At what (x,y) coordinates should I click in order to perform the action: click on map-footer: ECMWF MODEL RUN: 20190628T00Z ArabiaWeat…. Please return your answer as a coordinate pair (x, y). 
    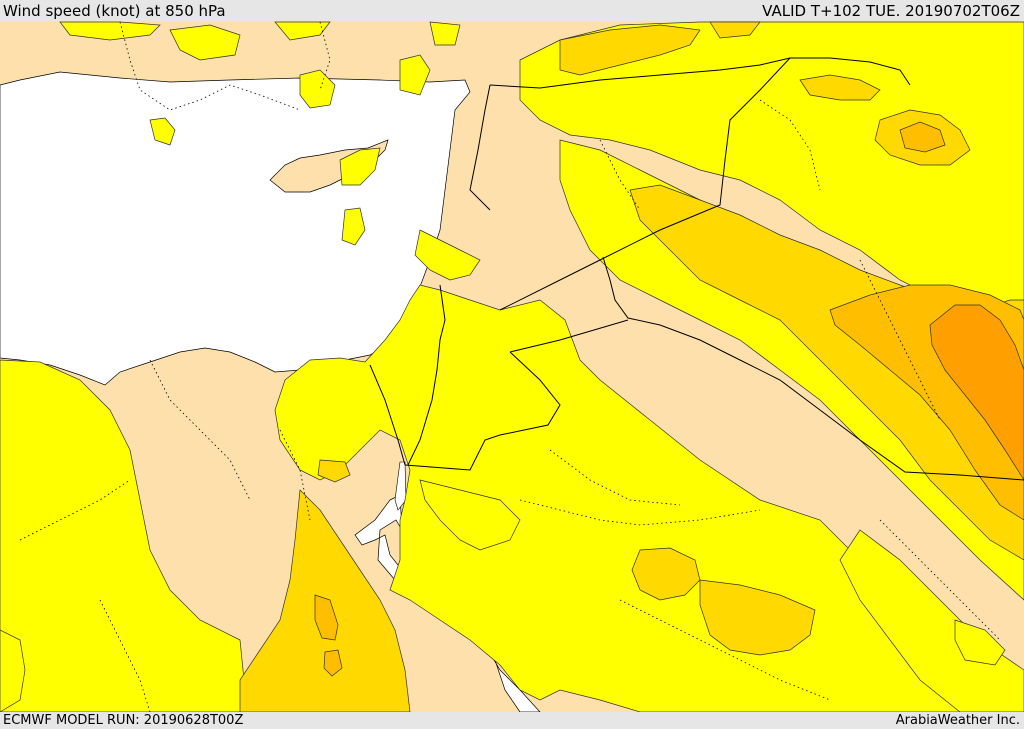
    Looking at the image, I should click on (512, 720).